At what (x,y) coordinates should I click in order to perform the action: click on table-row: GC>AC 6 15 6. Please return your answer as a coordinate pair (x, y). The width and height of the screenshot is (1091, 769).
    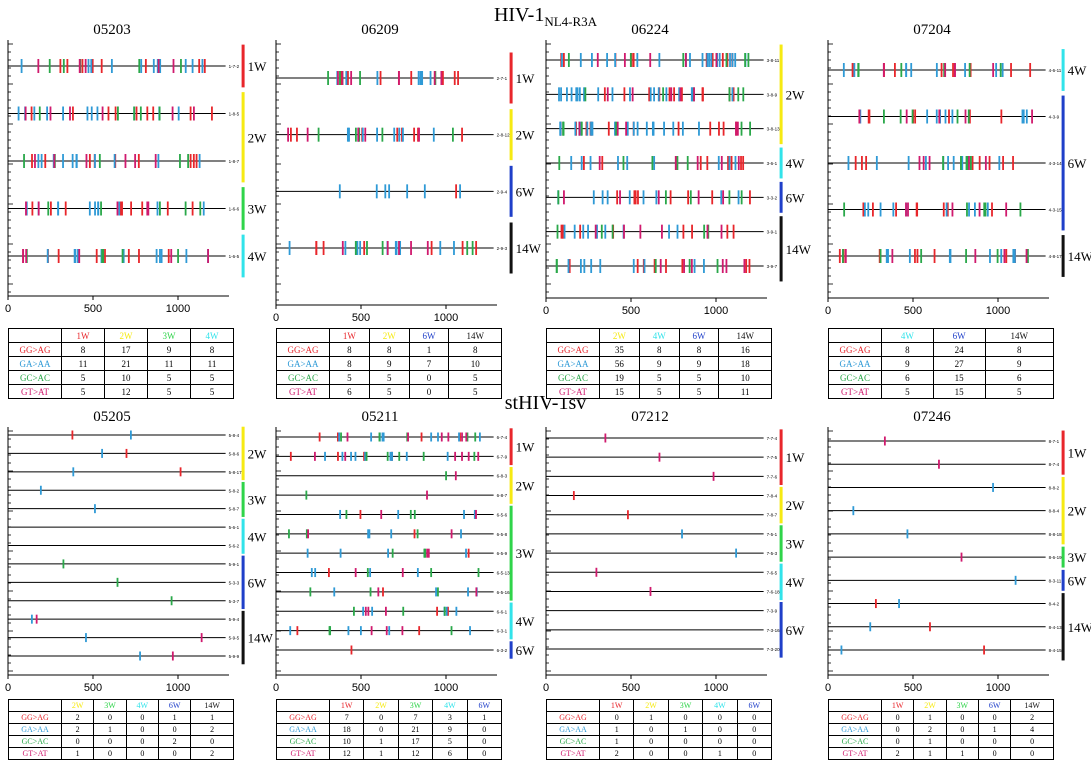
    Looking at the image, I should click on (941, 377).